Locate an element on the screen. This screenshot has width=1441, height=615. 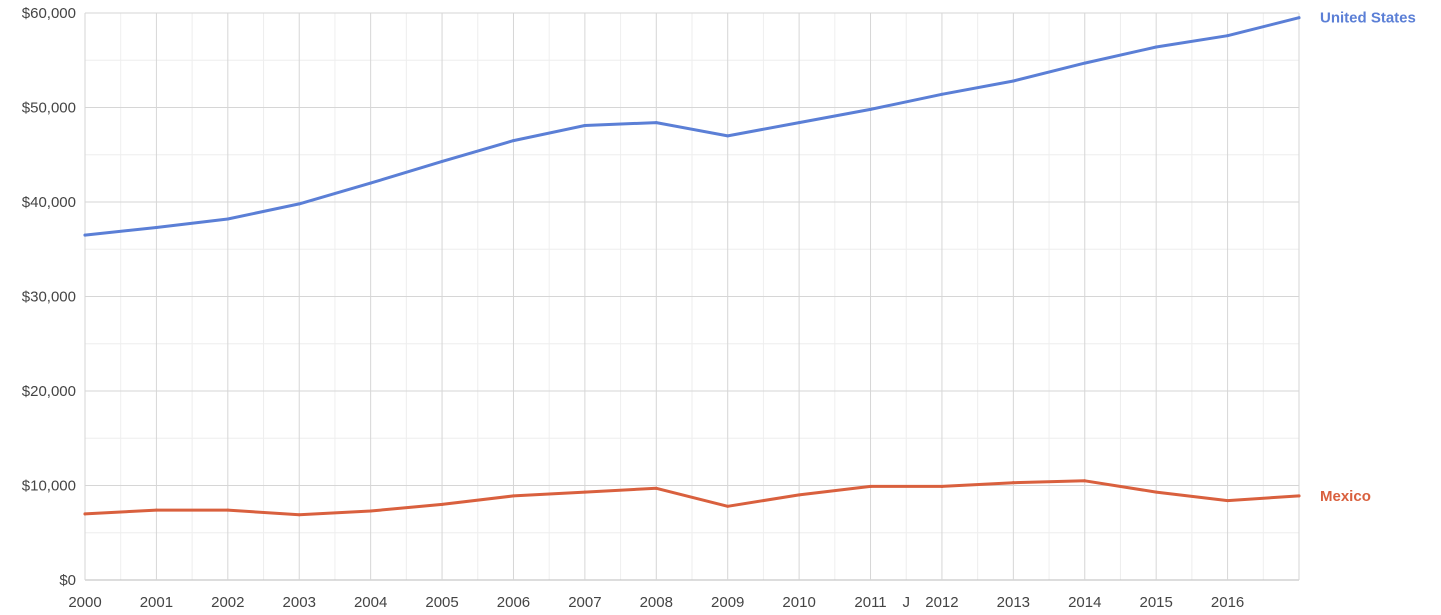
y-tick-label: $40,000 is located at coordinates (49, 202).